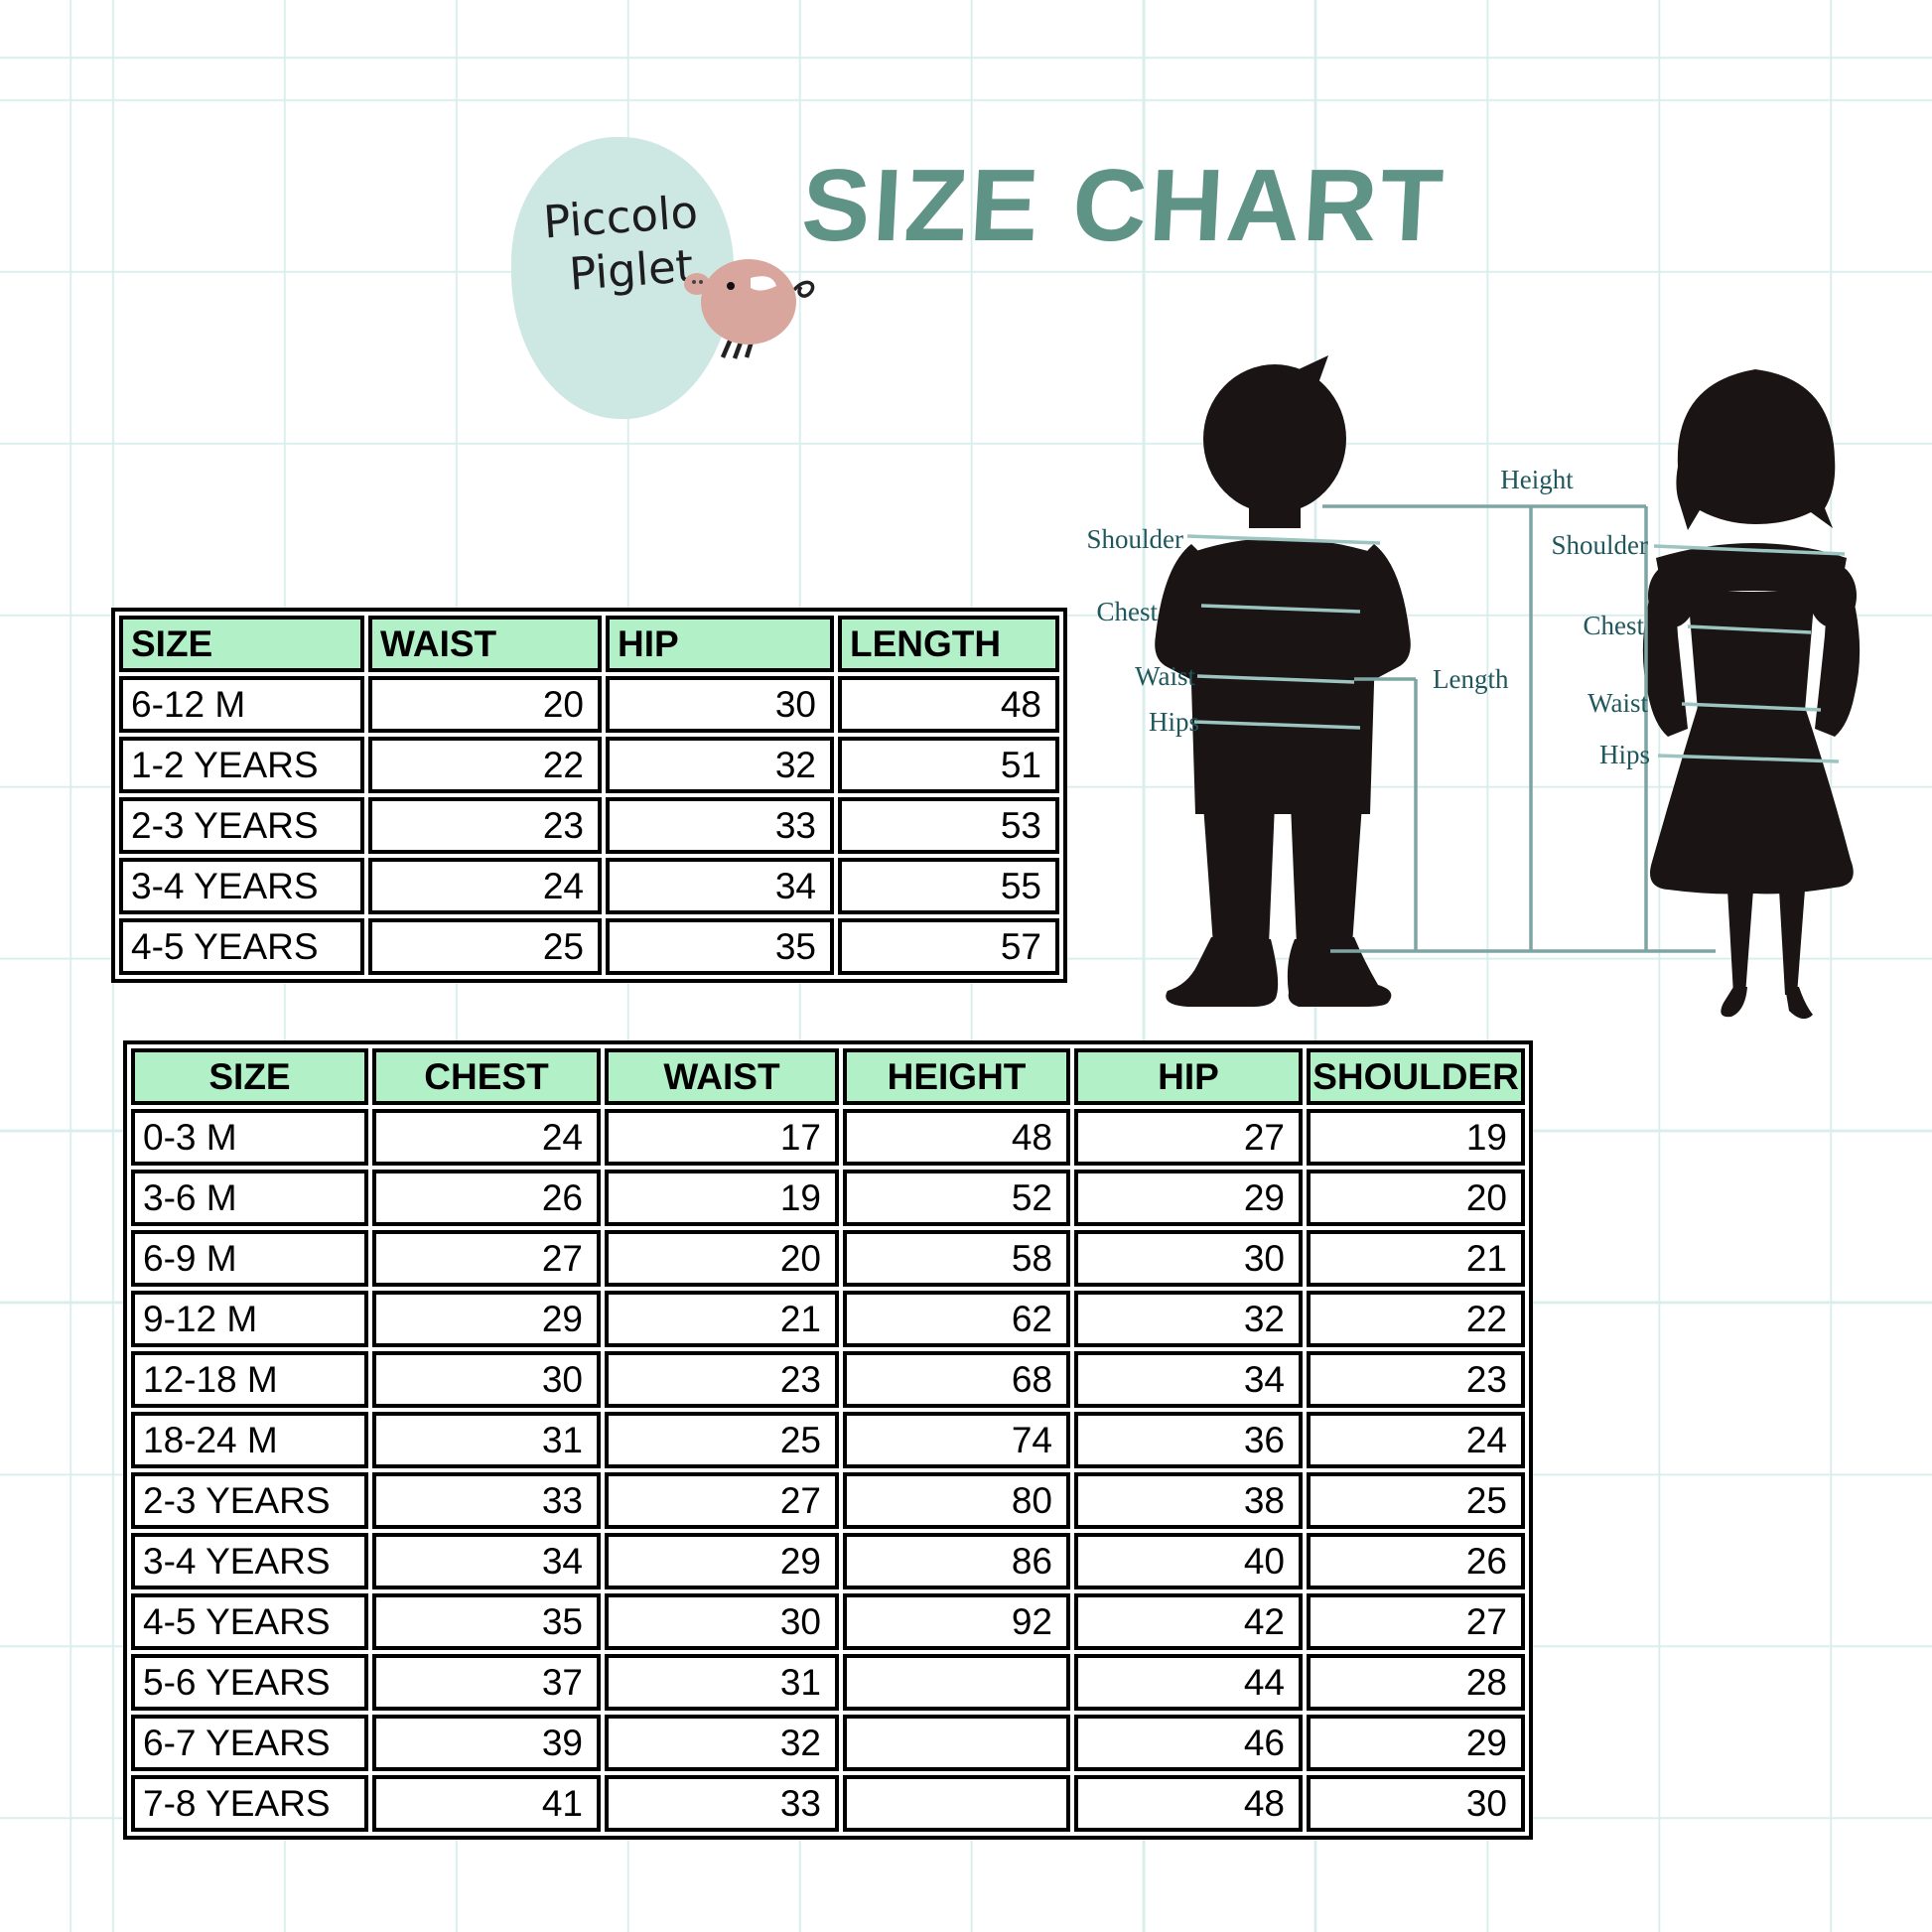  Describe the element at coordinates (487, 1077) in the screenshot. I see `column-header: CHEST` at that location.